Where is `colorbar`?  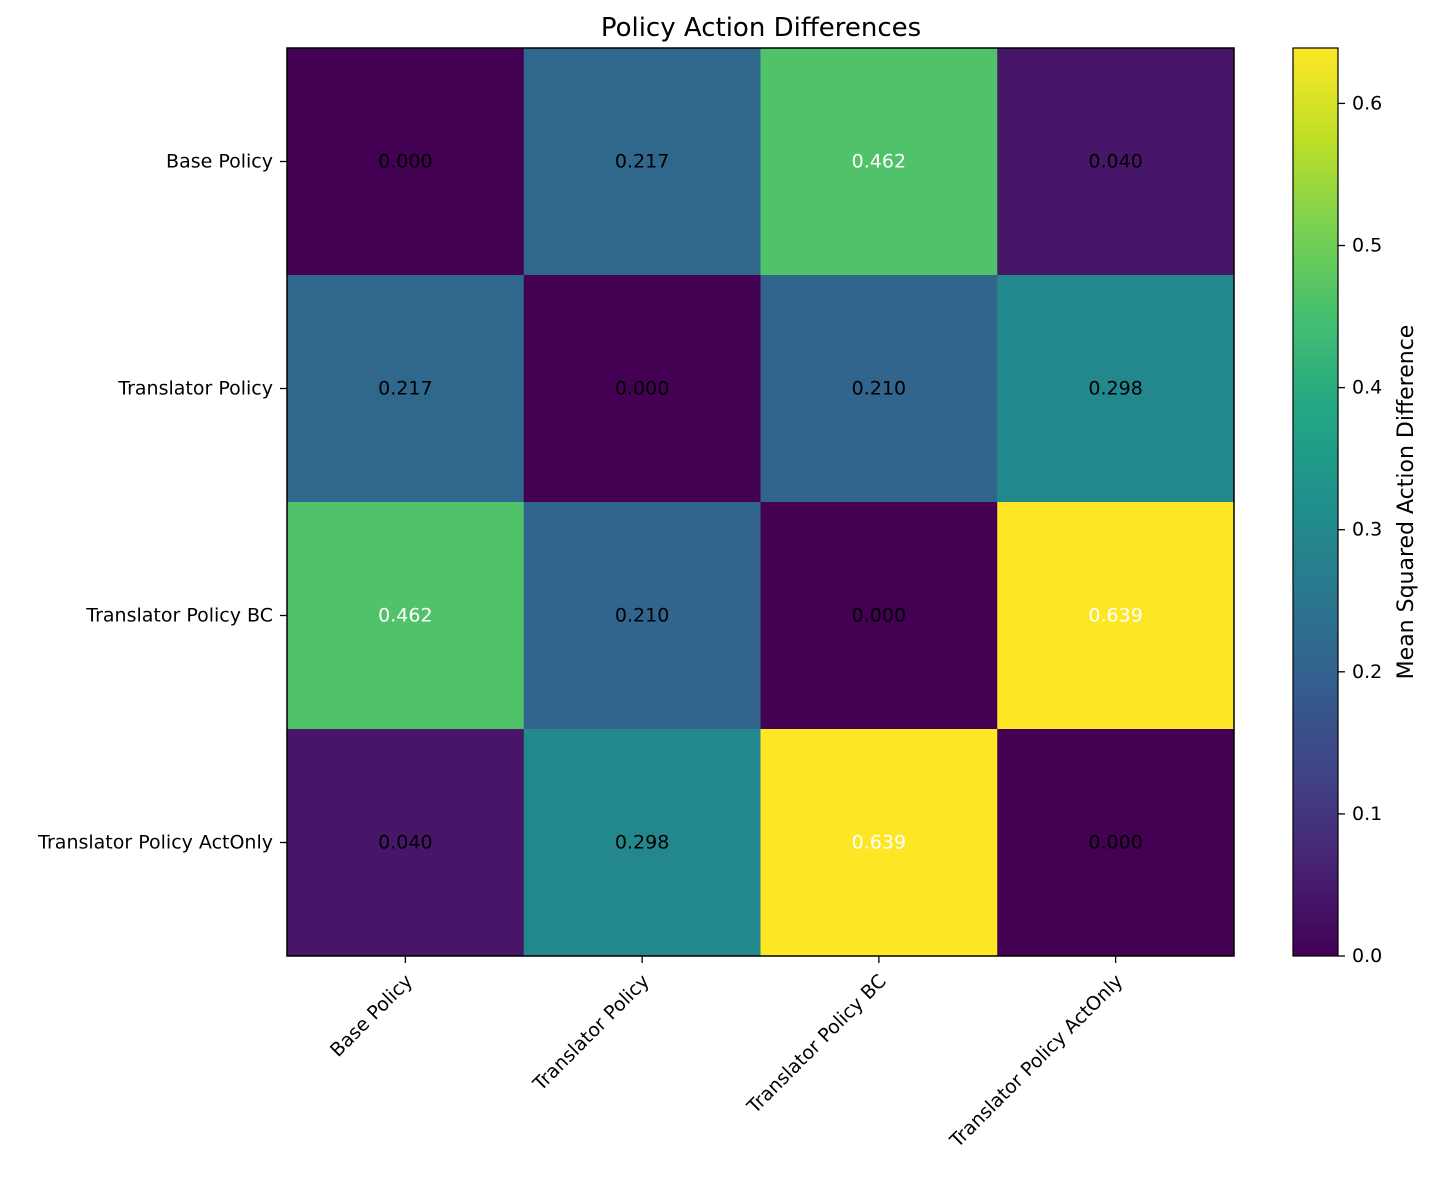
colorbar is located at coordinates (1315, 502).